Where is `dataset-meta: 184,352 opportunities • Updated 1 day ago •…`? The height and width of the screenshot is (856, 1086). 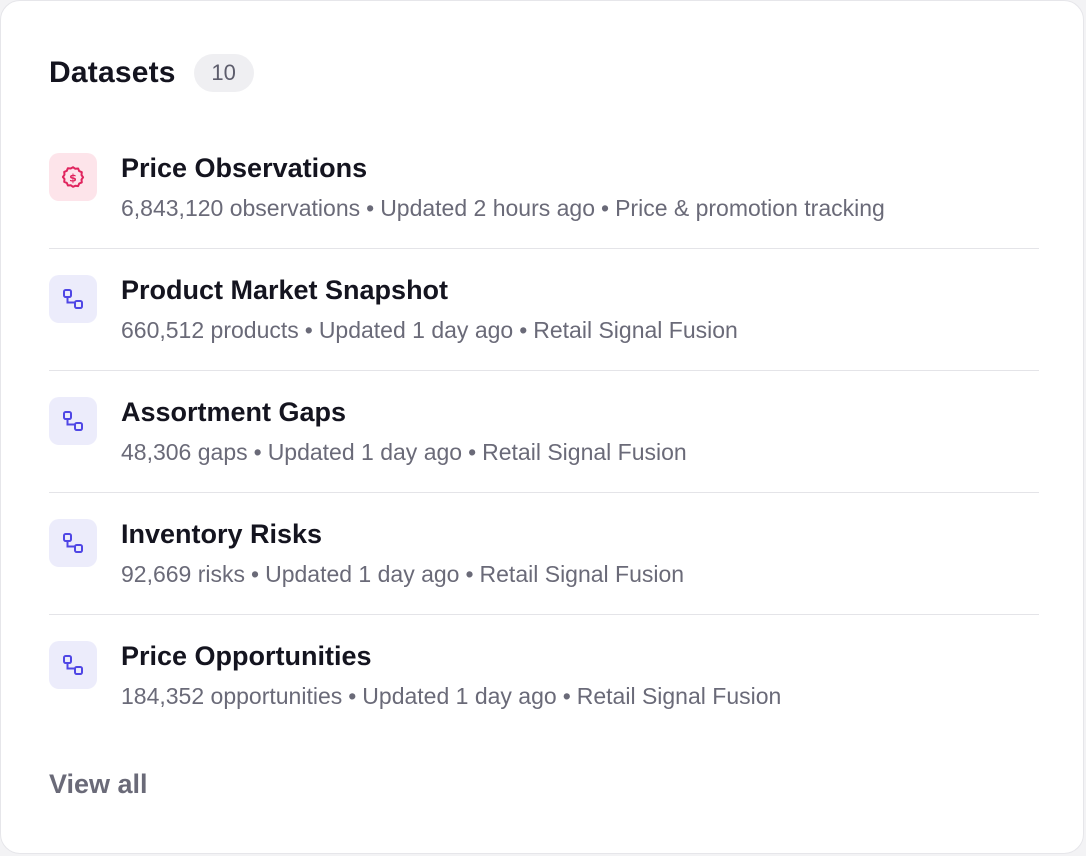
dataset-meta: 184,352 opportunities • Updated 1 day ago •… is located at coordinates (451, 696).